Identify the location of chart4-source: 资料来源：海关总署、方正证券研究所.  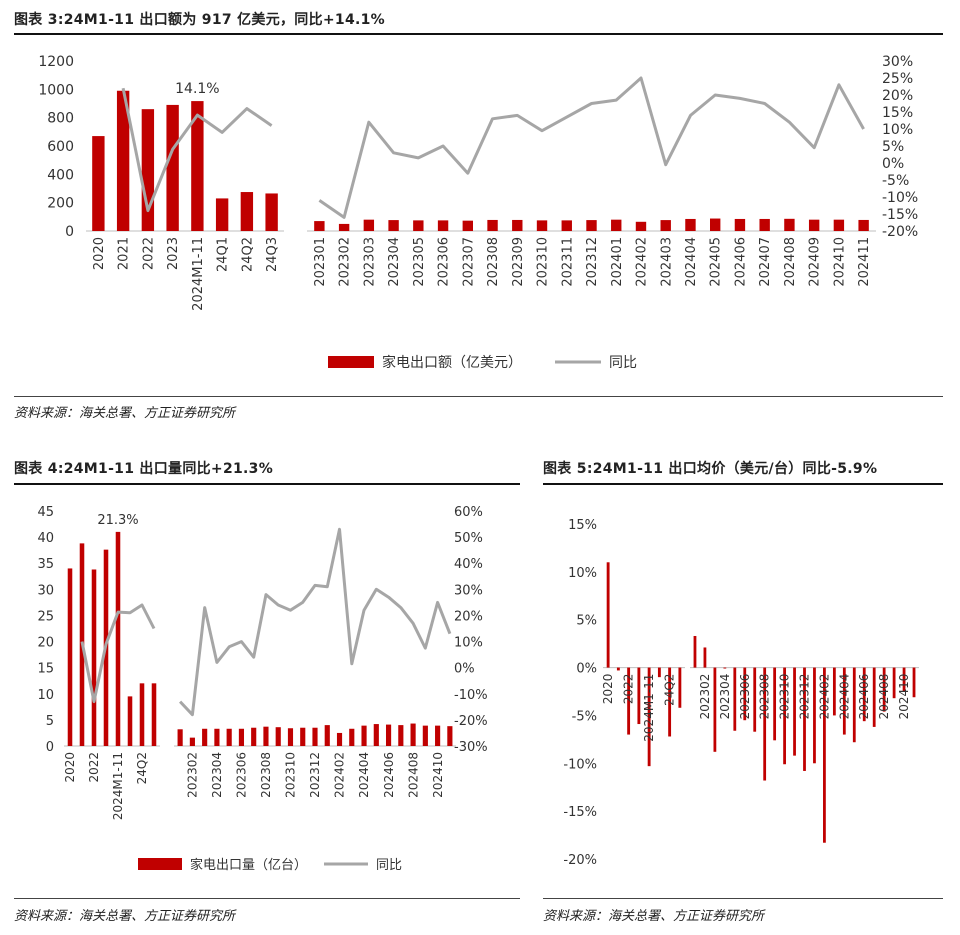
(125, 916).